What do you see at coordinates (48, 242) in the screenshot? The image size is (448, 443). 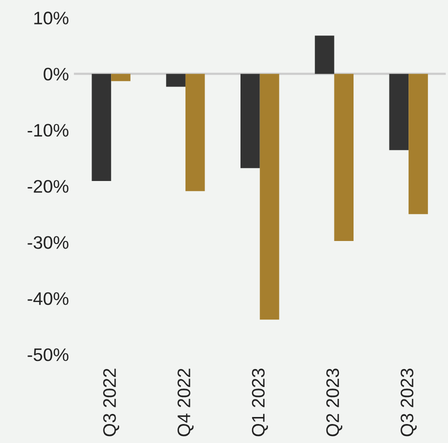 I see `y-tick-label: -30%` at bounding box center [48, 242].